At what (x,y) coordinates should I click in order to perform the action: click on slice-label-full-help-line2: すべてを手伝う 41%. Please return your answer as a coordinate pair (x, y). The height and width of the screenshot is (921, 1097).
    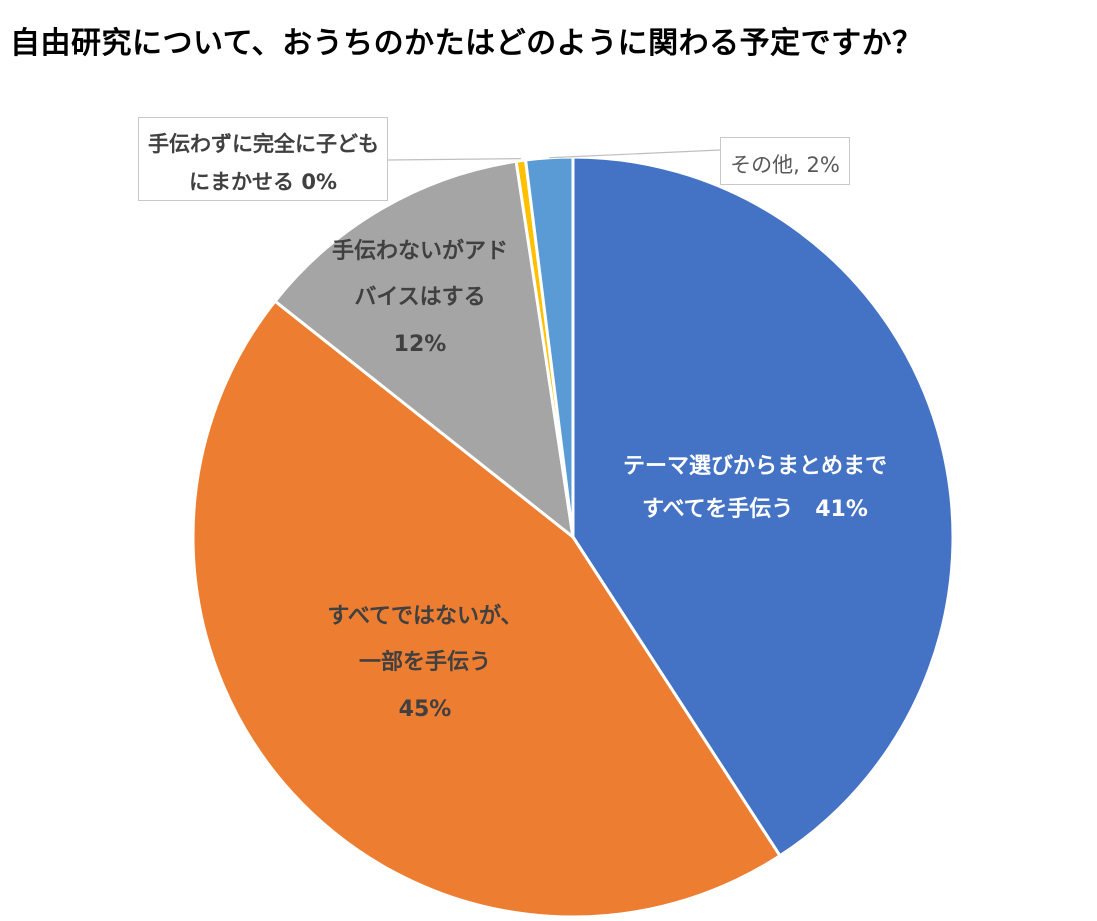
    Looking at the image, I should click on (755, 509).